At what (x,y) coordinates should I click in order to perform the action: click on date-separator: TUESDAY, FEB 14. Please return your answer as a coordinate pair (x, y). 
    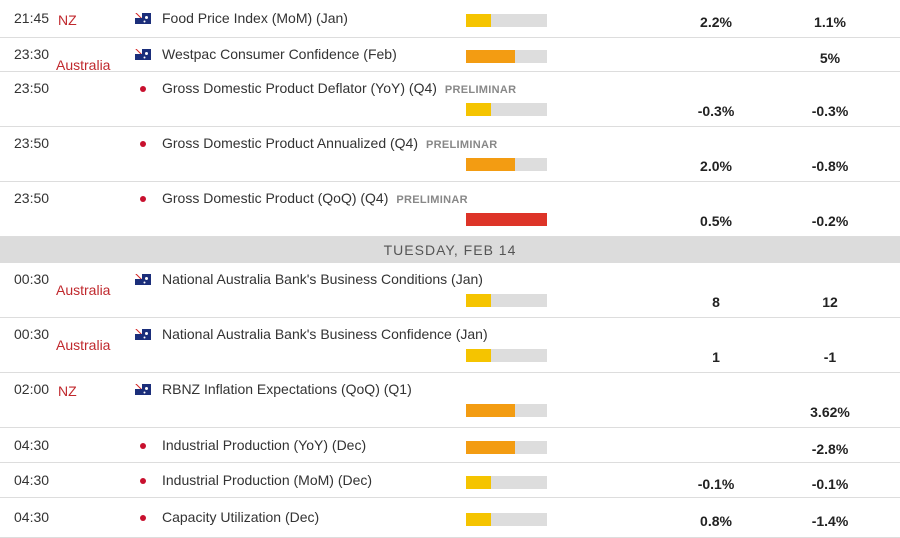
    Looking at the image, I should click on (450, 250).